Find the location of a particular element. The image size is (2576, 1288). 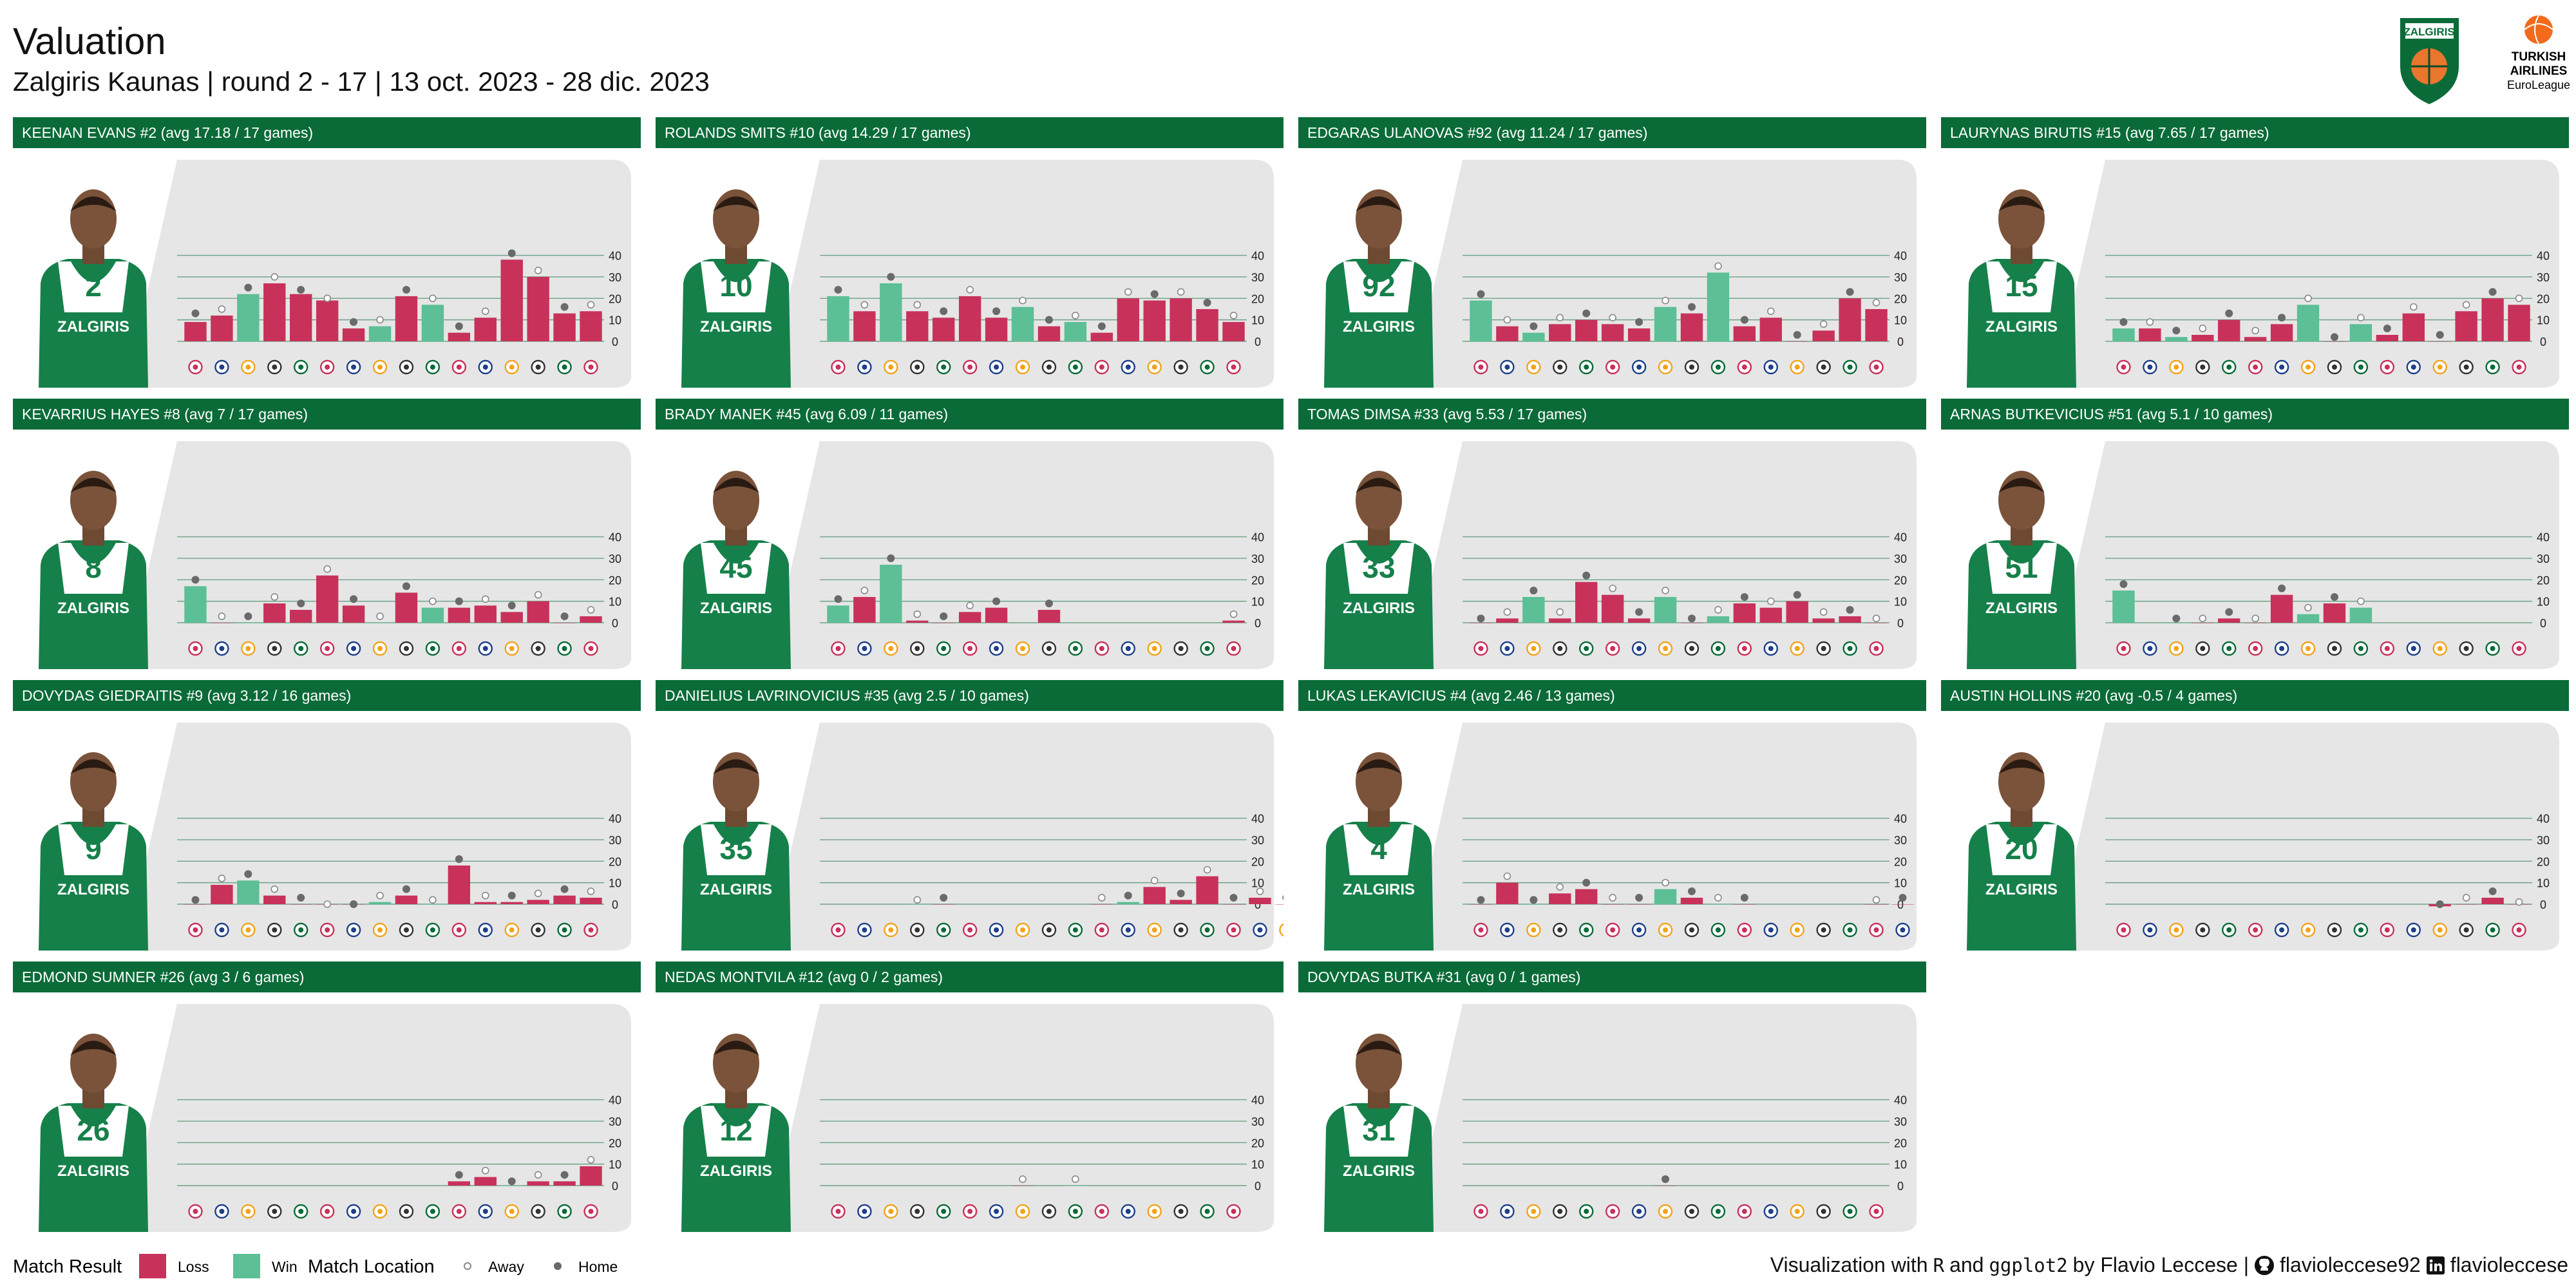

zalgiris-logo-text: ZALGIRIS is located at coordinates (2428, 32).